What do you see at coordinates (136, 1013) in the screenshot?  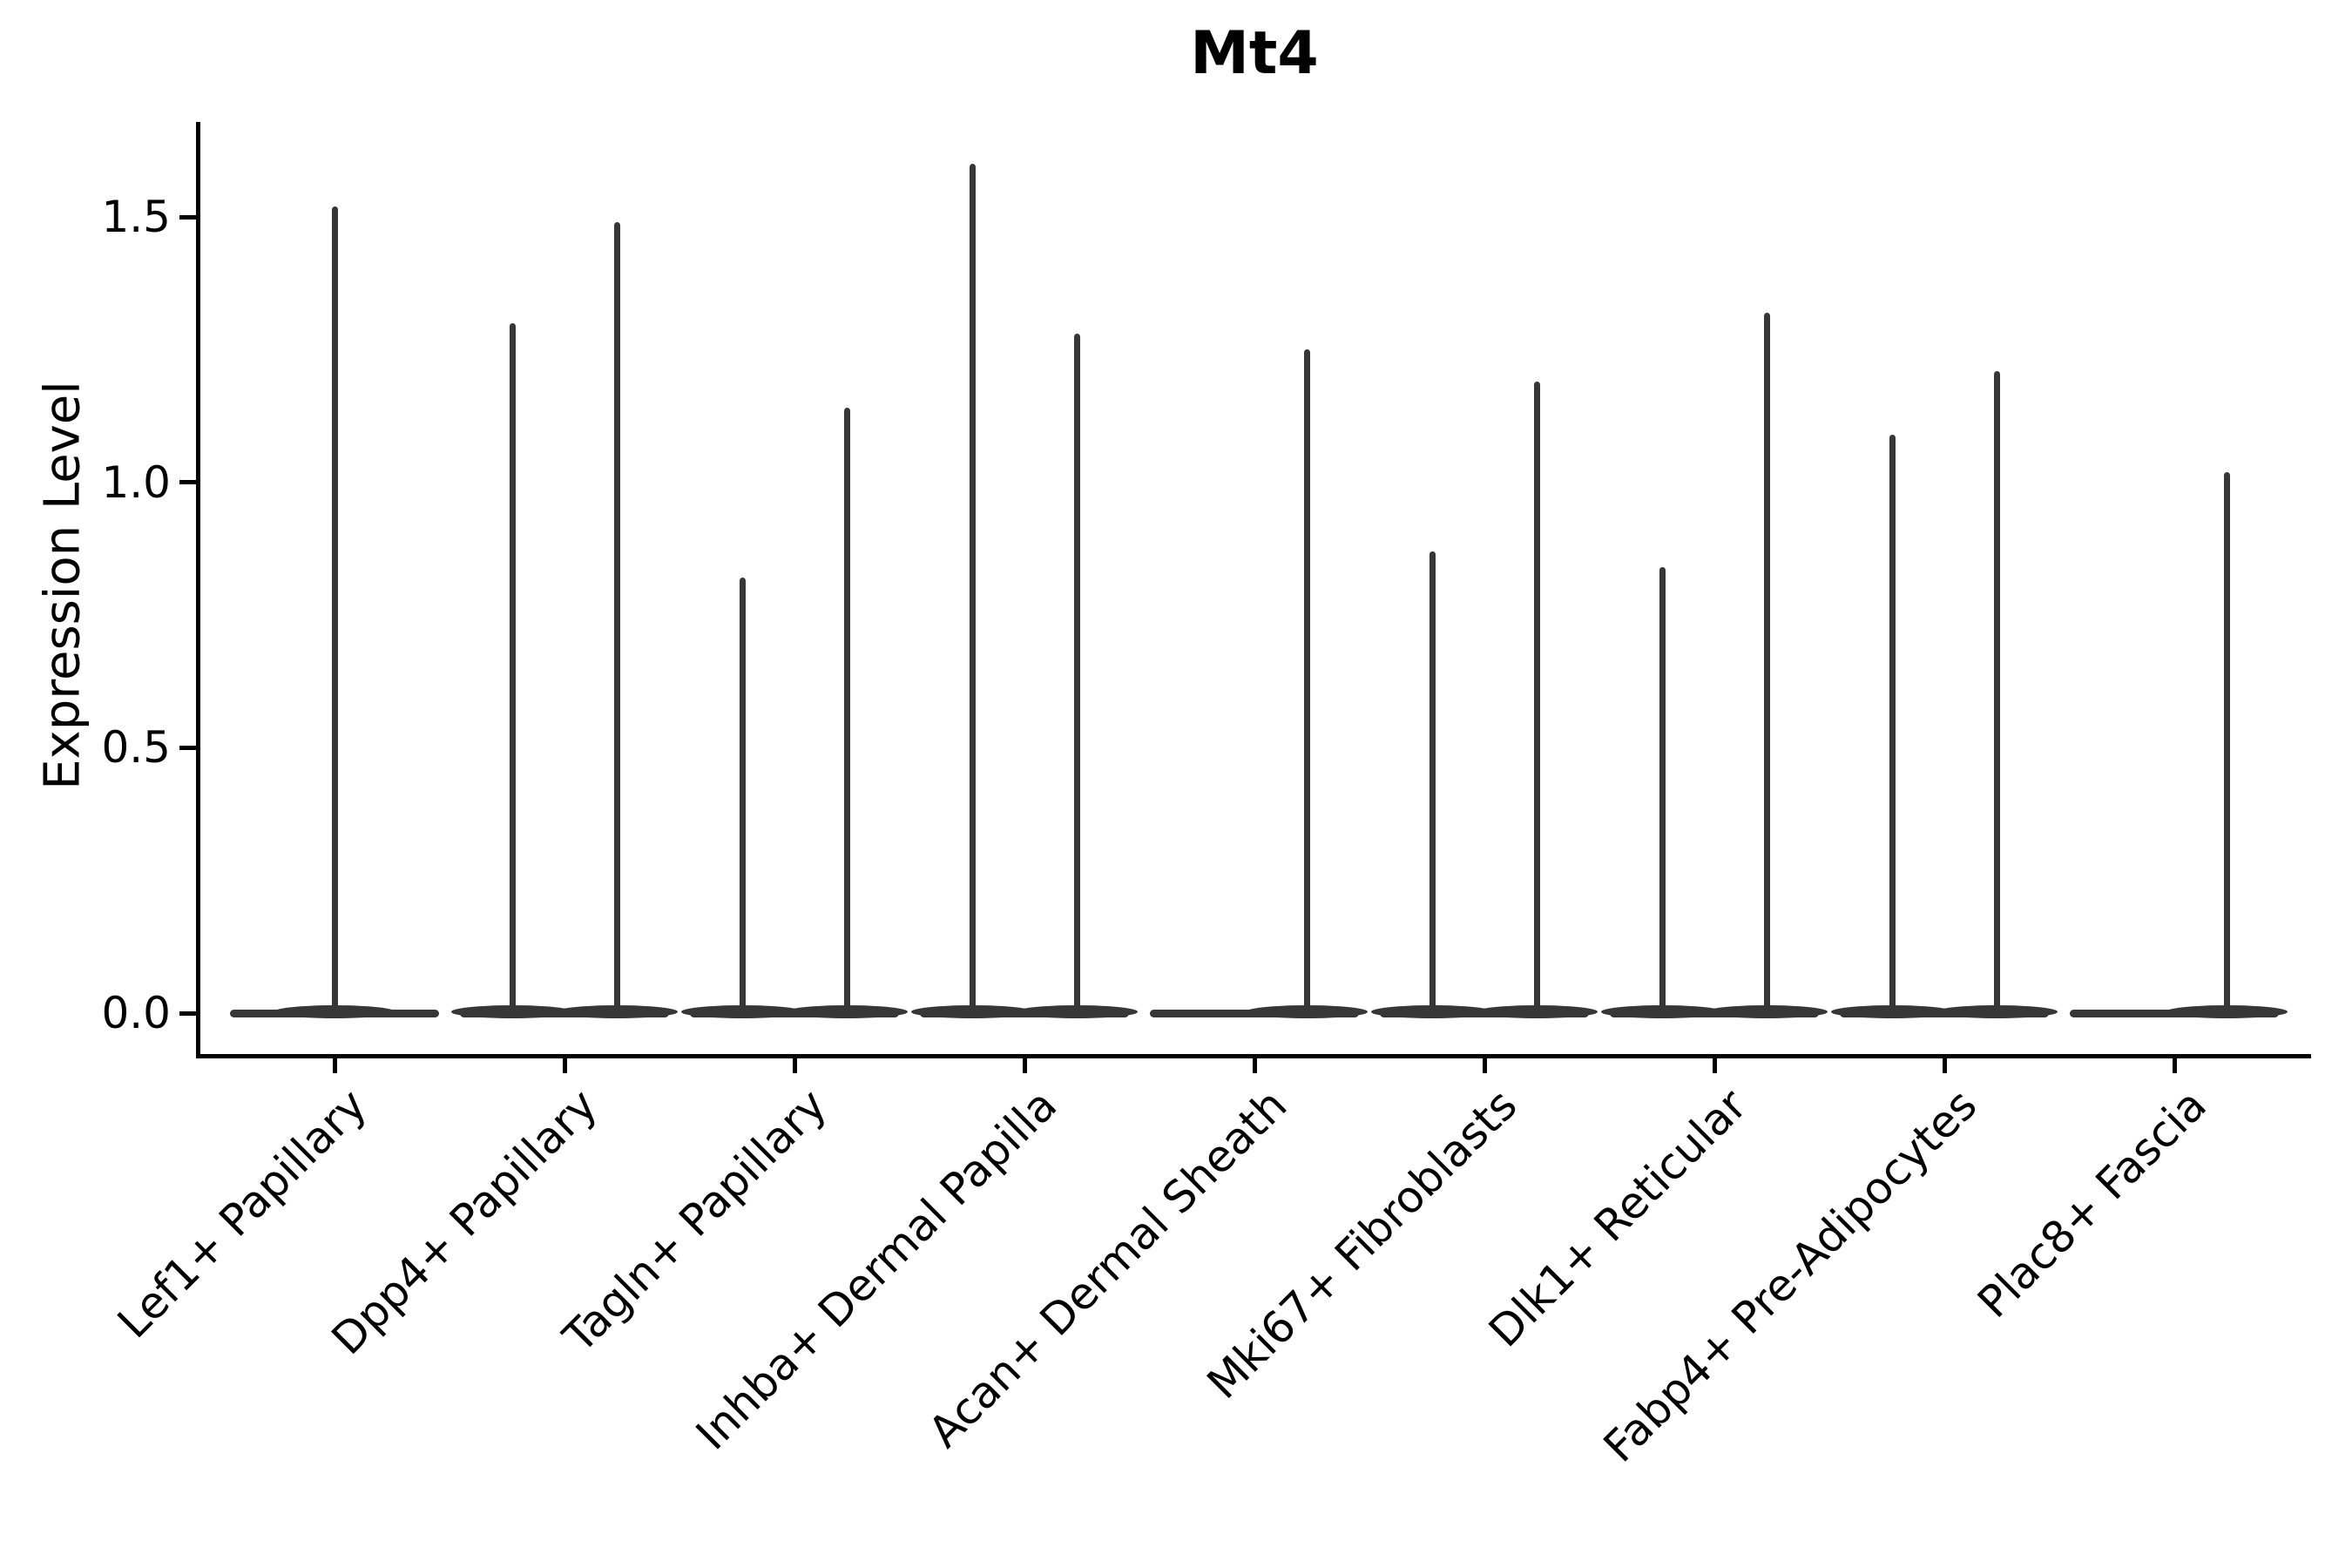 I see `y-tick-label: 0.0` at bounding box center [136, 1013].